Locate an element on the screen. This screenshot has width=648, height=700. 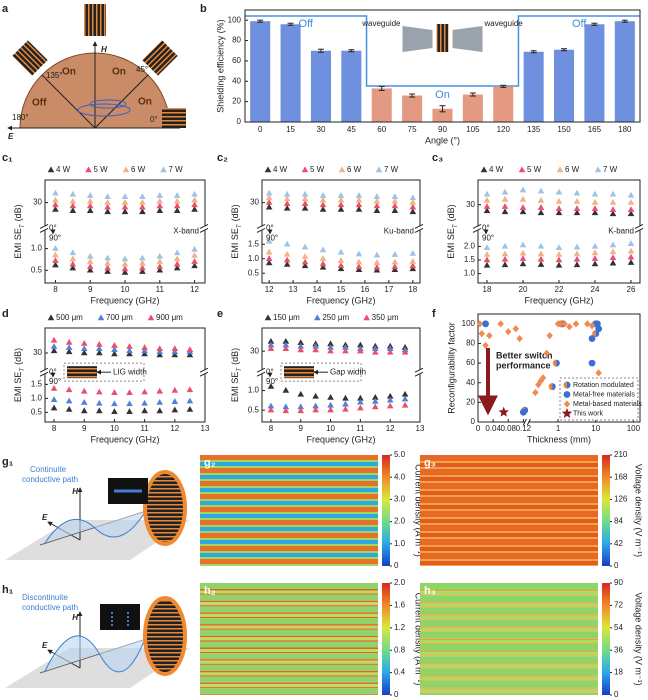
x-tick-label: 75 is located at coordinates (412, 129).